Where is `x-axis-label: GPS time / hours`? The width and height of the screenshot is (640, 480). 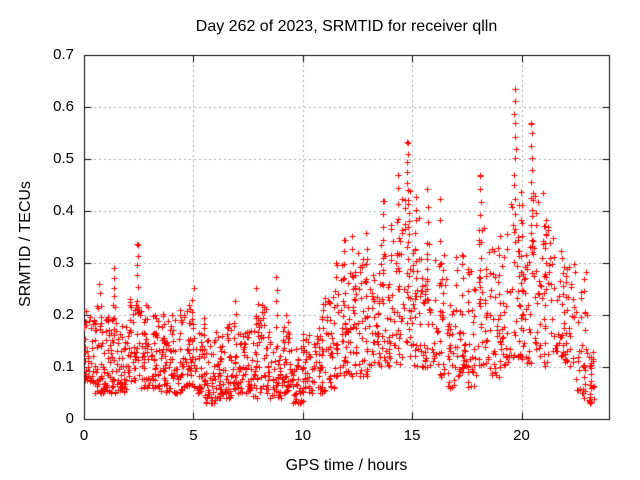 x-axis-label: GPS time / hours is located at coordinates (346, 465).